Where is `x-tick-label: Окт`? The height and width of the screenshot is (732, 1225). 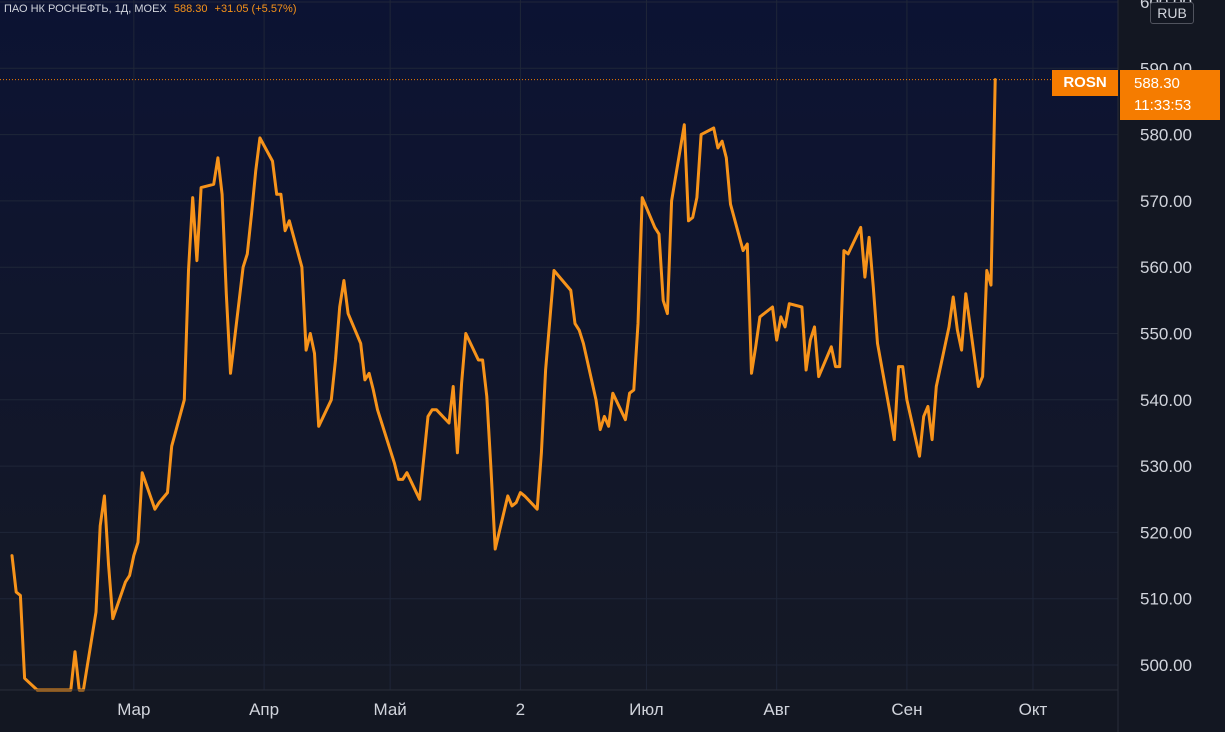
x-tick-label: Окт is located at coordinates (1033, 709).